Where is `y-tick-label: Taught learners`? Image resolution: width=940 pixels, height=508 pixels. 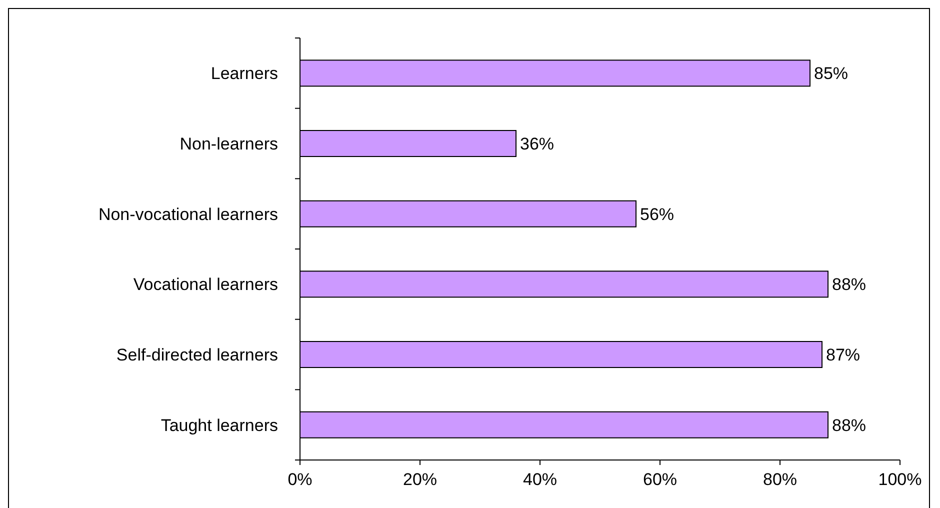
y-tick-label: Taught learners is located at coordinates (219, 425).